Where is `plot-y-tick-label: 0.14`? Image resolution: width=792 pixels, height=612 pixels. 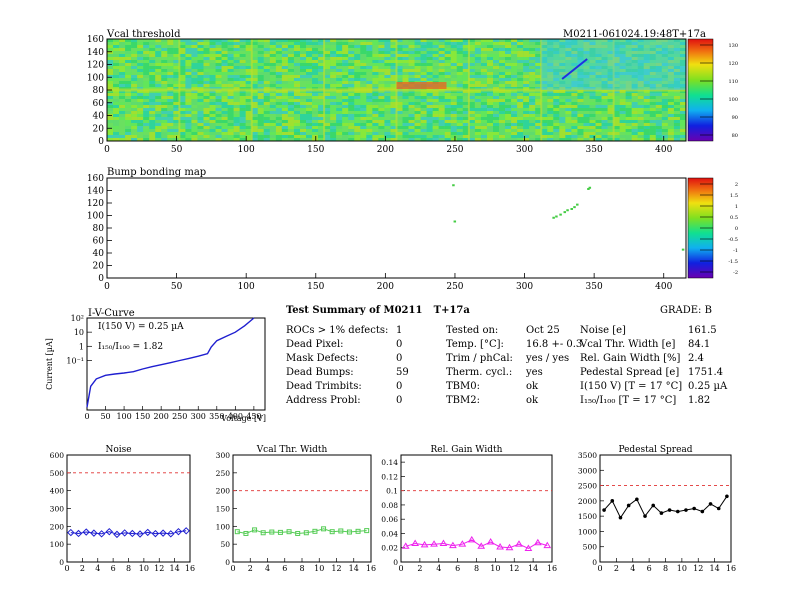 plot-y-tick-label: 0.14 is located at coordinates (389, 462).